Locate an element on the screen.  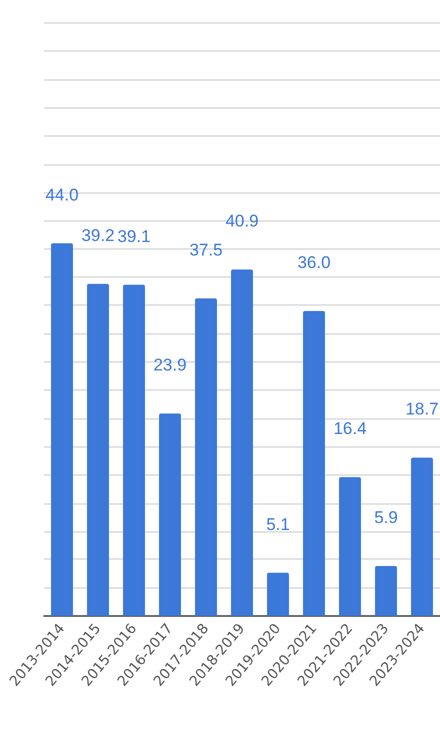
data-label: 39.1 is located at coordinates (134, 236).